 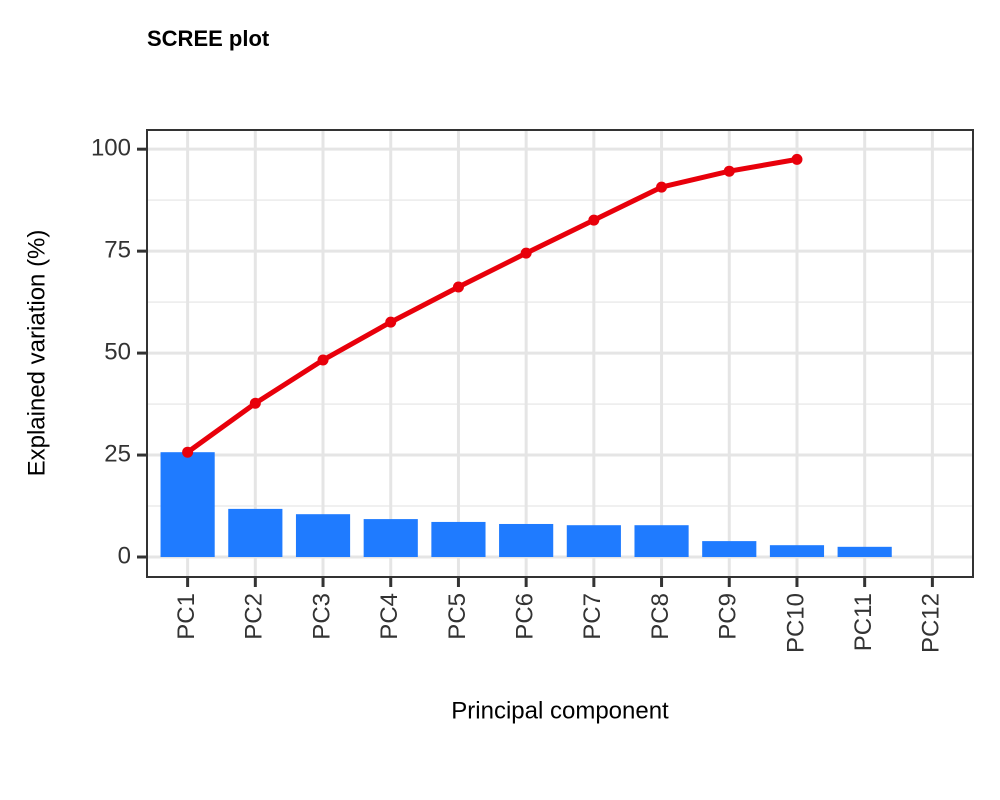 I want to click on x-tick-label: PC5, so click(x=457, y=616).